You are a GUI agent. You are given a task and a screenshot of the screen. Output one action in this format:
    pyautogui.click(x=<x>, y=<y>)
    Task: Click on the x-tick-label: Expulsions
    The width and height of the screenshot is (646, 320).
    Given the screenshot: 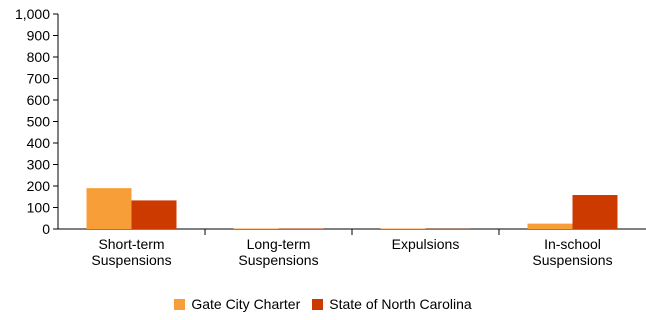 What is the action you would take?
    pyautogui.click(x=426, y=244)
    